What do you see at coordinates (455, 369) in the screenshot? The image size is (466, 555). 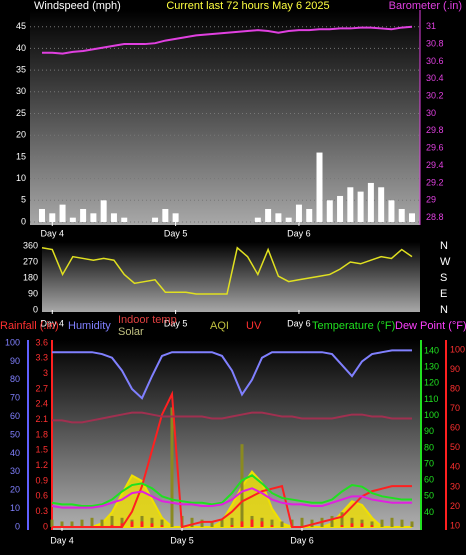 I see `y3ticks-label: 90` at bounding box center [455, 369].